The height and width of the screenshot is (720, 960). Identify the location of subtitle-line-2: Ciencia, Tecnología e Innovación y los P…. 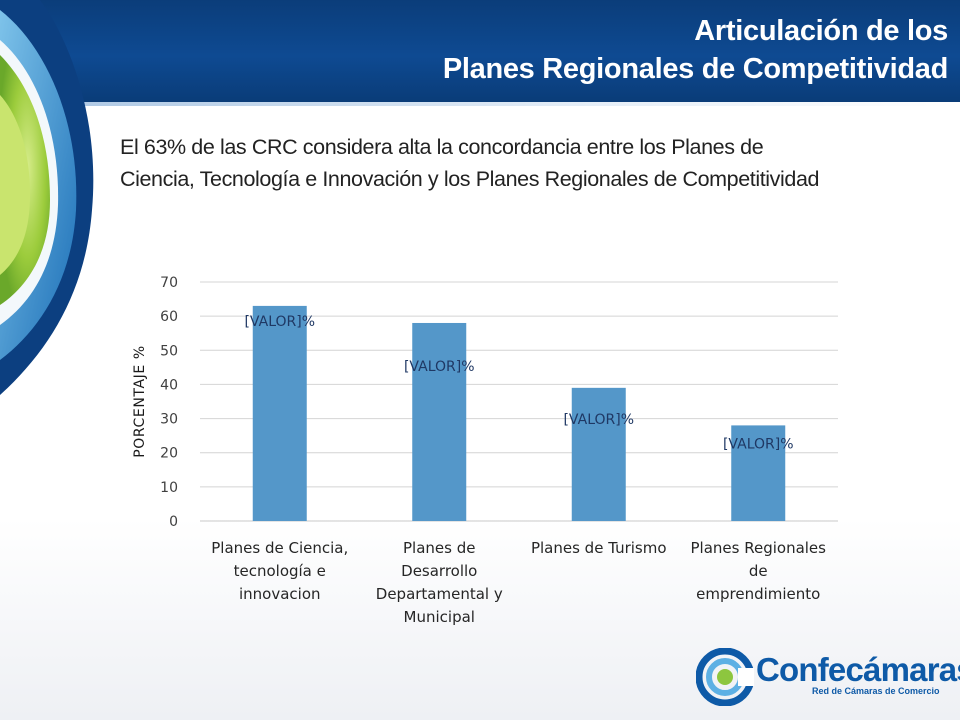
(470, 179).